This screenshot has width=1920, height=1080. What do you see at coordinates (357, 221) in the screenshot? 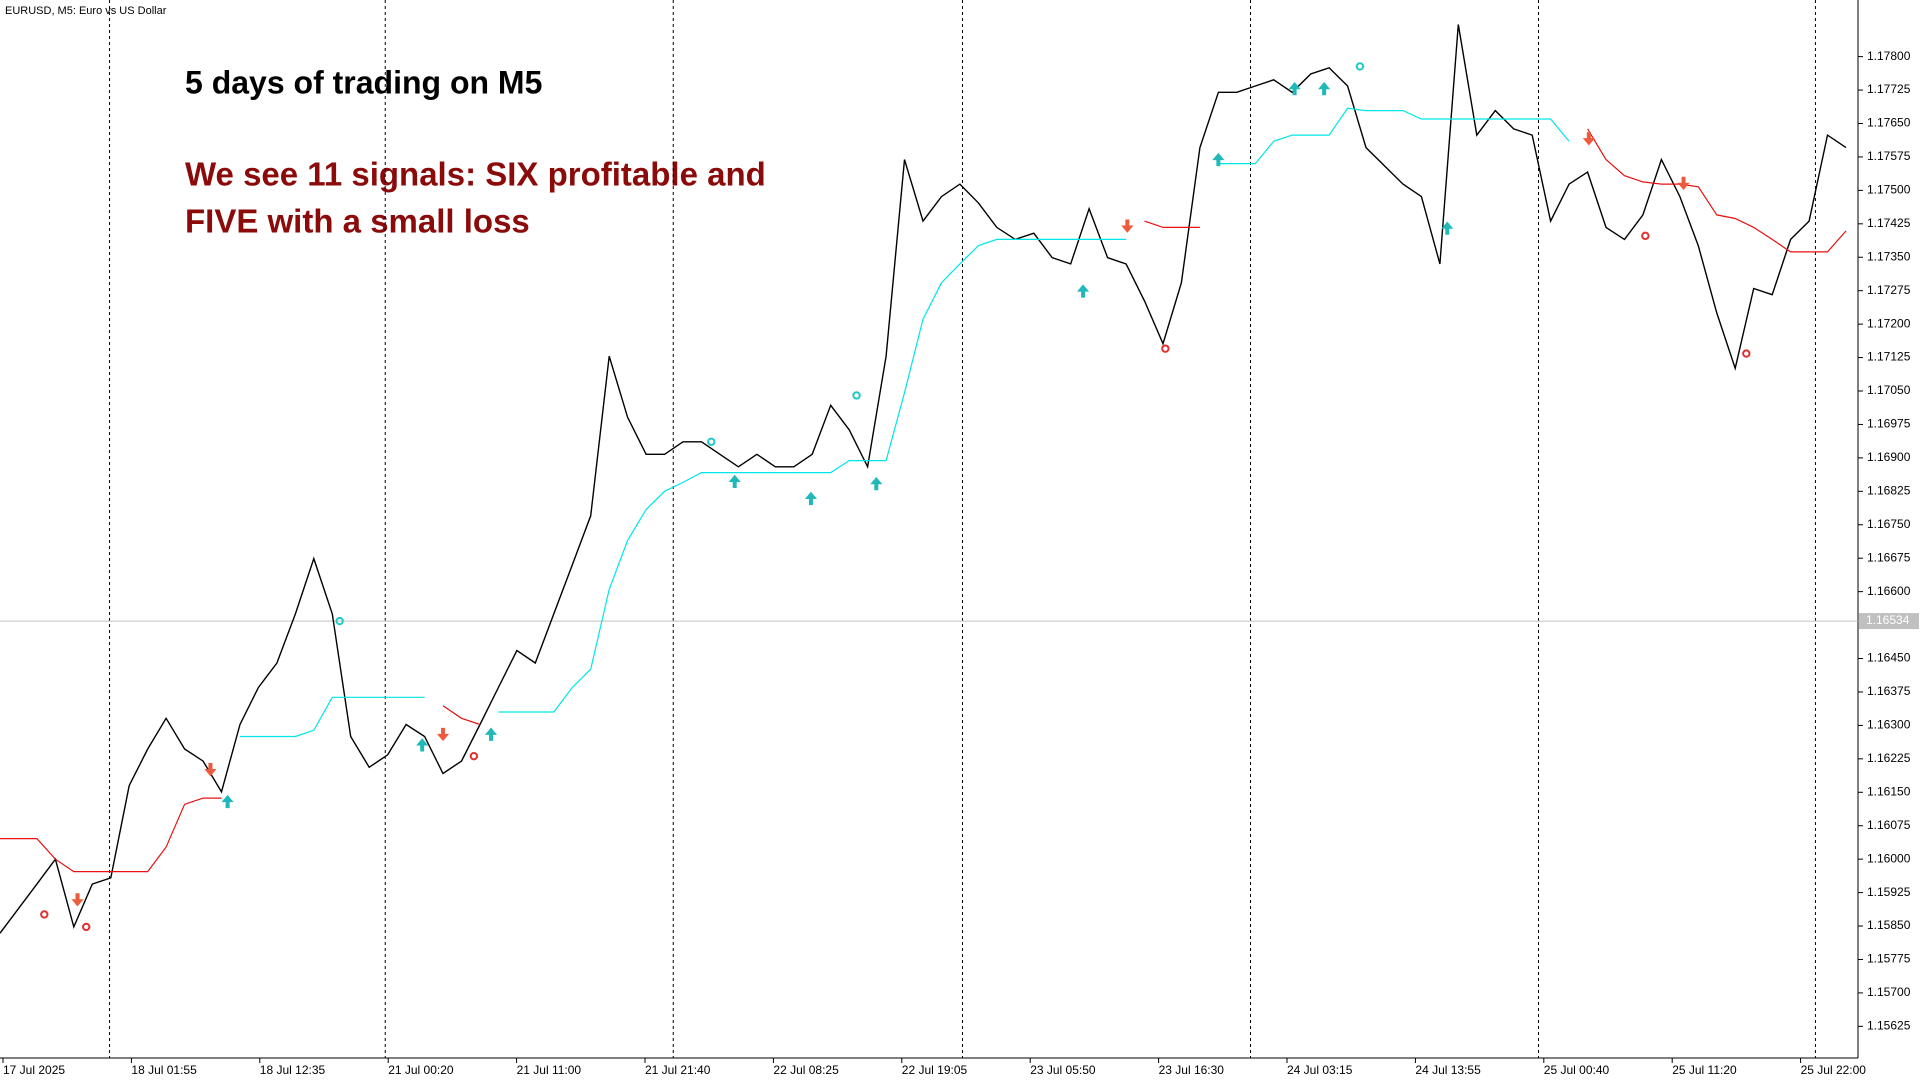
I see `annotation: FIVE with a small loss` at bounding box center [357, 221].